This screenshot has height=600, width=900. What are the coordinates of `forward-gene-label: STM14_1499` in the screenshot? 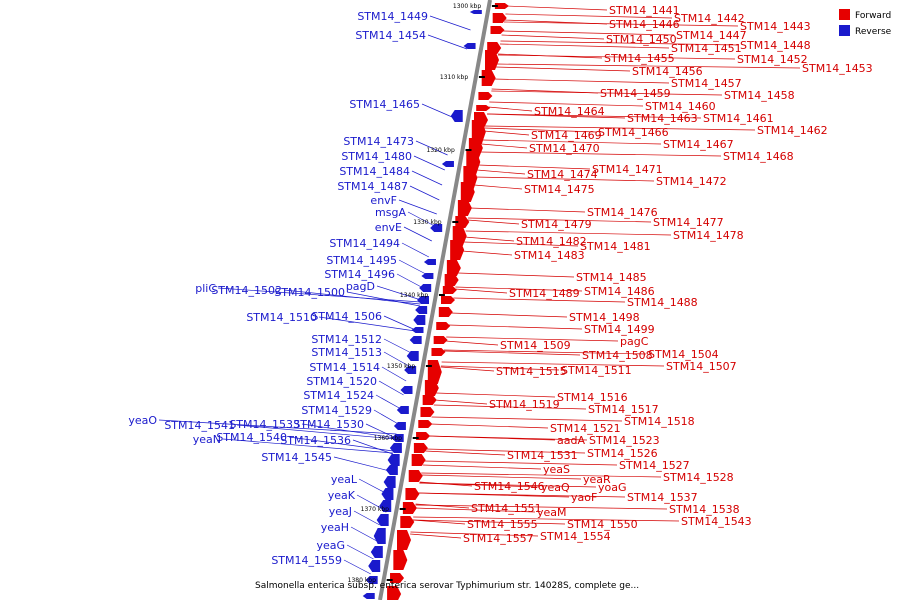 It's located at (619, 329).